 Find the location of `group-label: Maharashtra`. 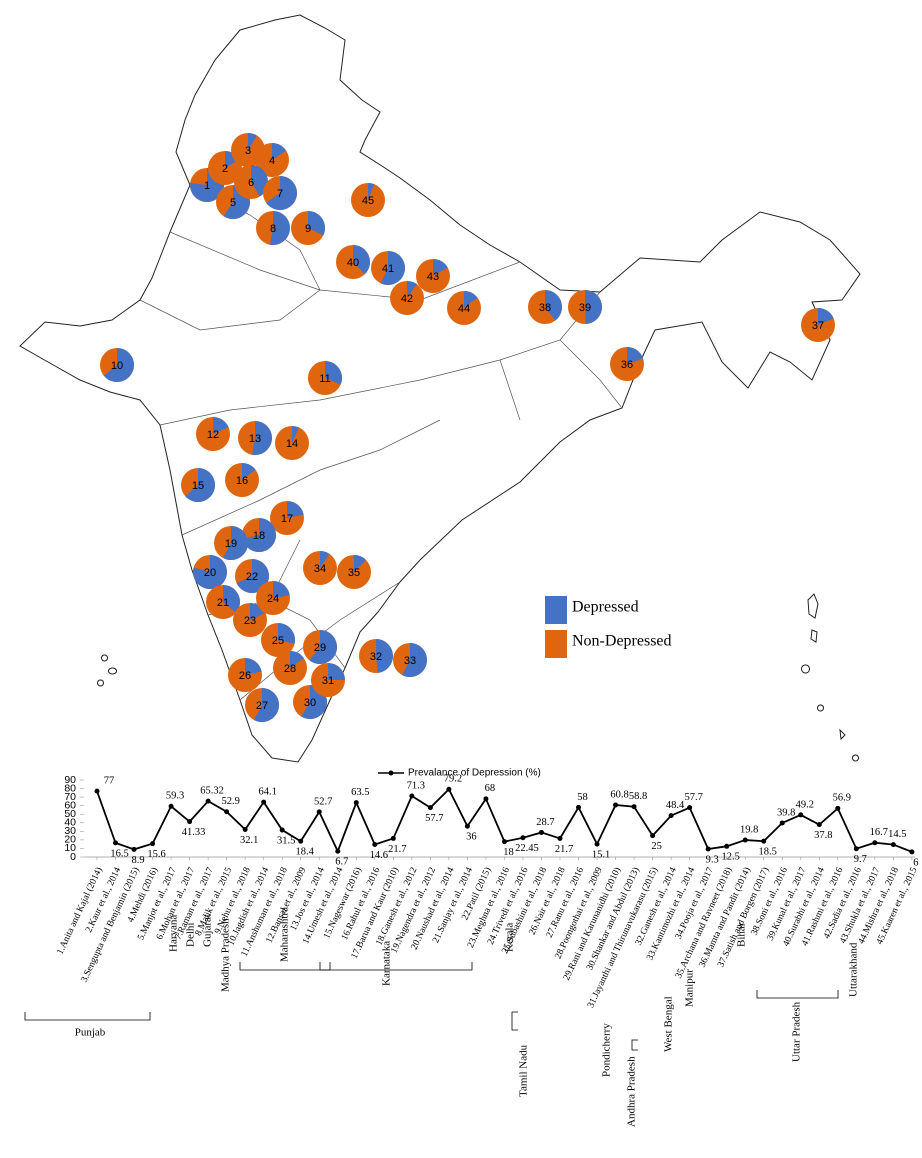

group-label: Maharashtra is located at coordinates (285, 934).